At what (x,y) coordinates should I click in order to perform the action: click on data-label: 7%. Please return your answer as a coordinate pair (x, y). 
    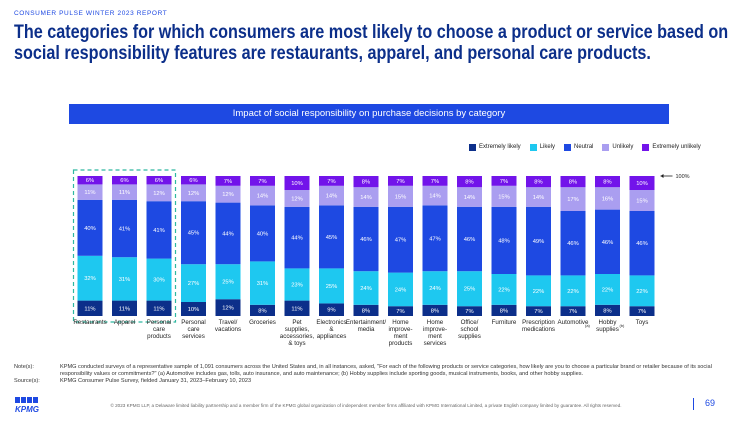
    Looking at the image, I should click on (228, 182).